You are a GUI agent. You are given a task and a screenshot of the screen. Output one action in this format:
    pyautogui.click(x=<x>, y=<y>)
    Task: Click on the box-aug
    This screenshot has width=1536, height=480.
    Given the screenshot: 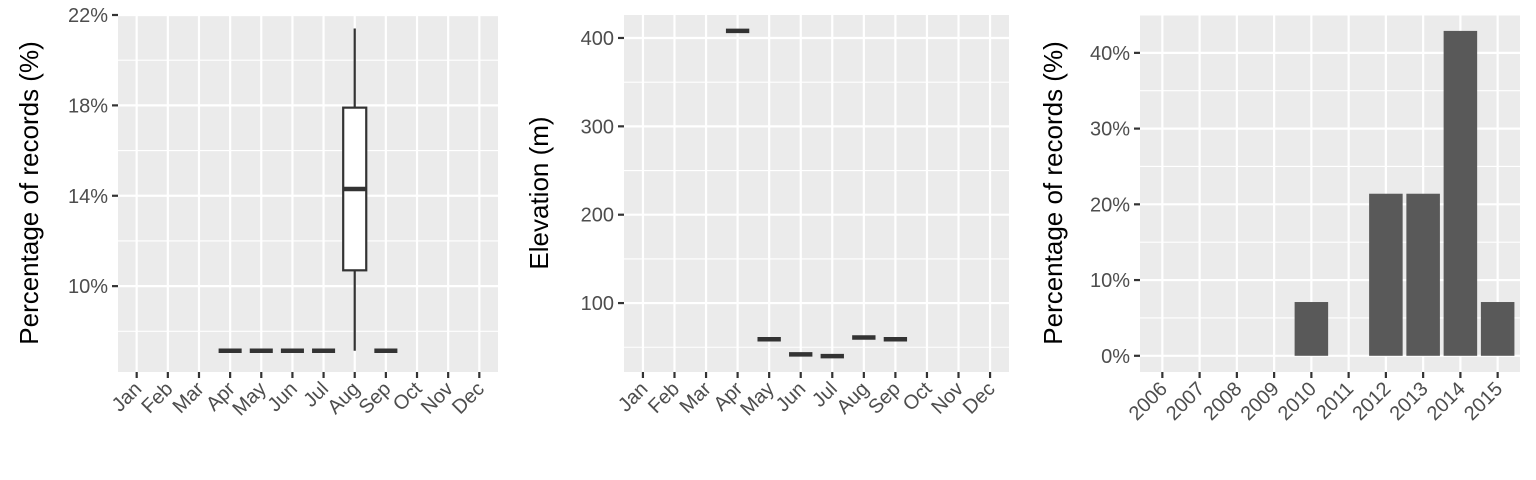 What is the action you would take?
    pyautogui.click(x=355, y=189)
    